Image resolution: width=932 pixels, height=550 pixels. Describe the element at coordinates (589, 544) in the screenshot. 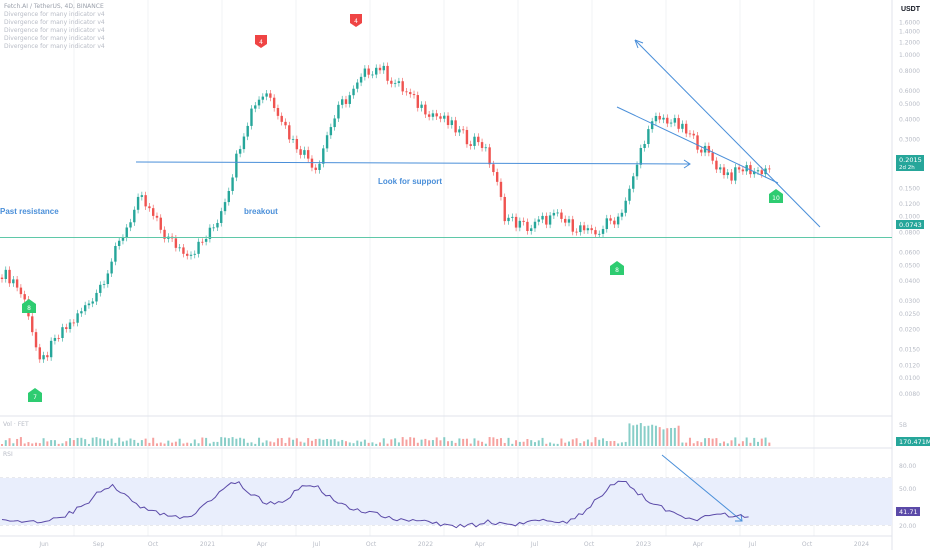

I see `time-axis-label: Oct` at that location.